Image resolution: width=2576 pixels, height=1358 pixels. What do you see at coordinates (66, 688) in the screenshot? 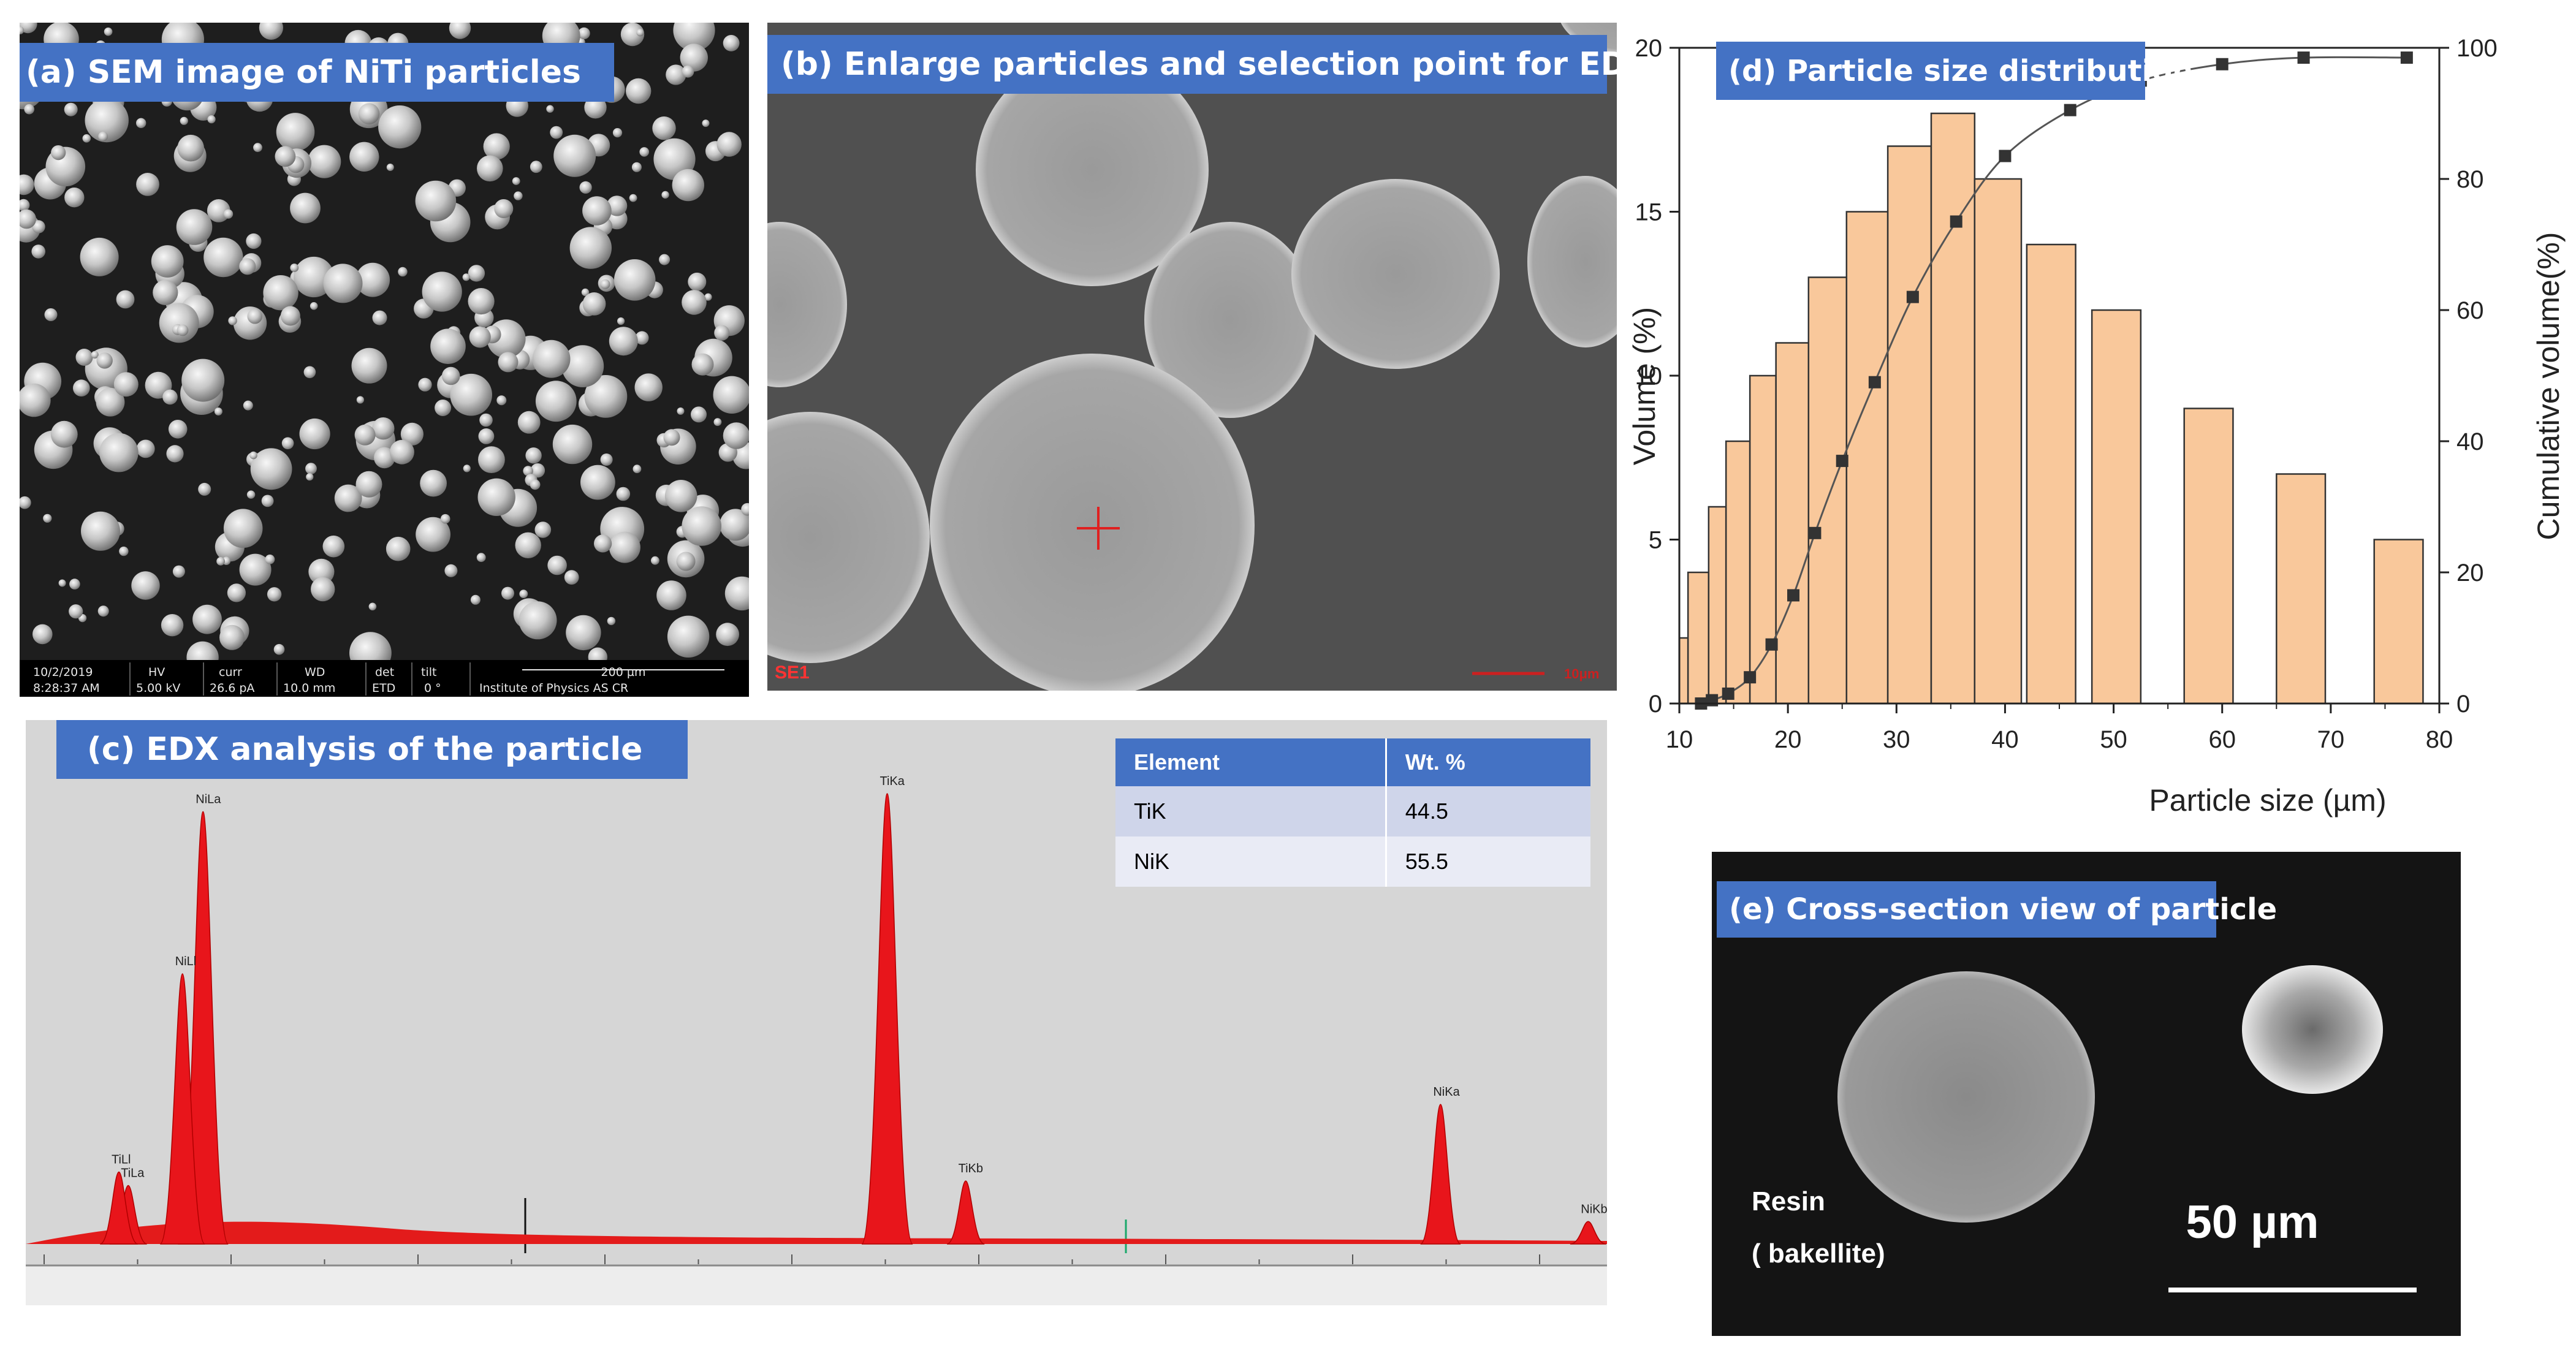
I see `sem-time: 8:28:37 AM` at bounding box center [66, 688].